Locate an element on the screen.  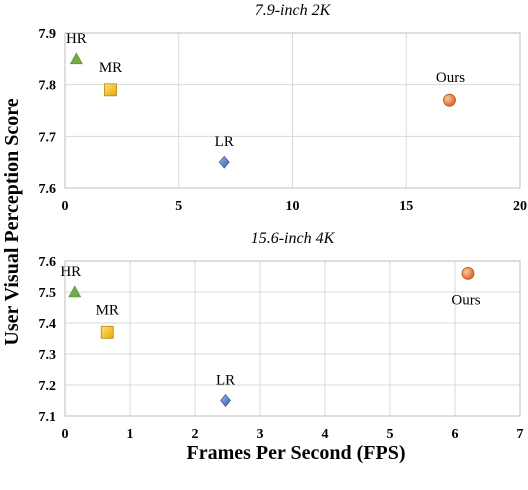
x-axis-label: Frames Per Second (FPS) is located at coordinates (295, 453).